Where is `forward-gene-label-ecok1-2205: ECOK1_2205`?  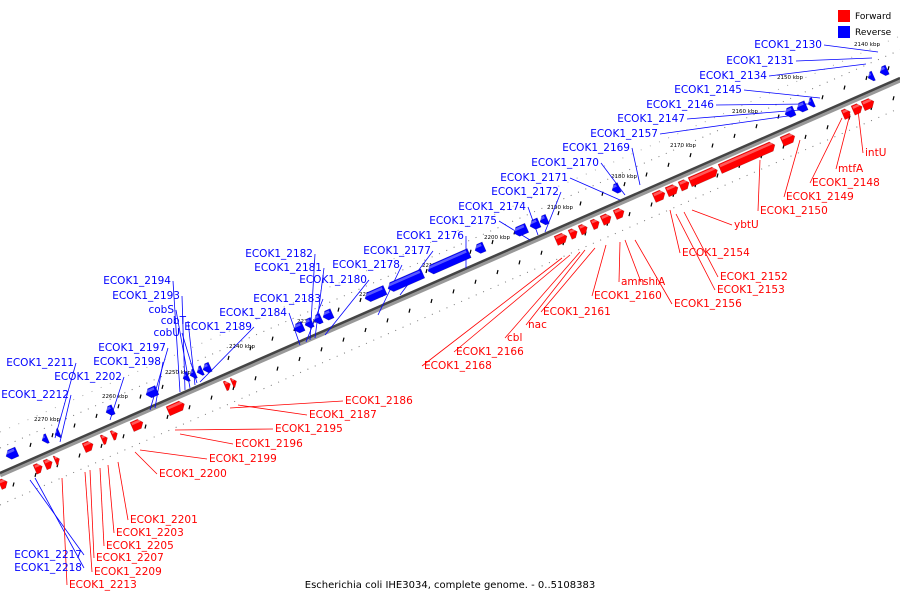 forward-gene-label-ecok1-2205: ECOK1_2205 is located at coordinates (140, 546).